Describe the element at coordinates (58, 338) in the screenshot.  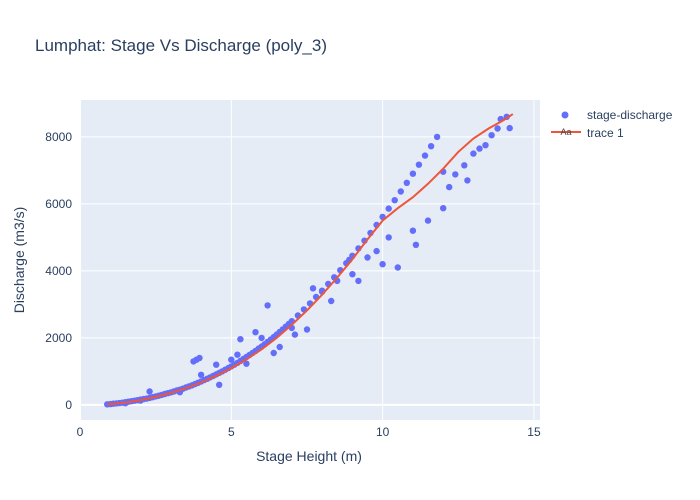
I see `y-tick-label: 2000` at that location.